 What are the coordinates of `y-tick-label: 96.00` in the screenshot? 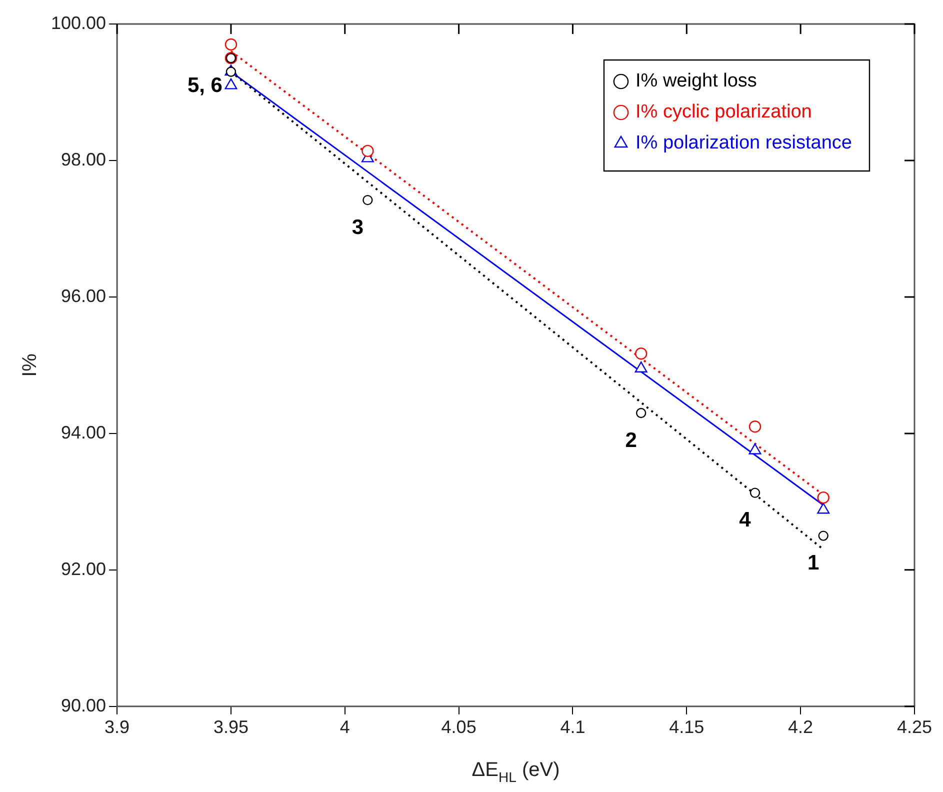 It's located at (83, 296).